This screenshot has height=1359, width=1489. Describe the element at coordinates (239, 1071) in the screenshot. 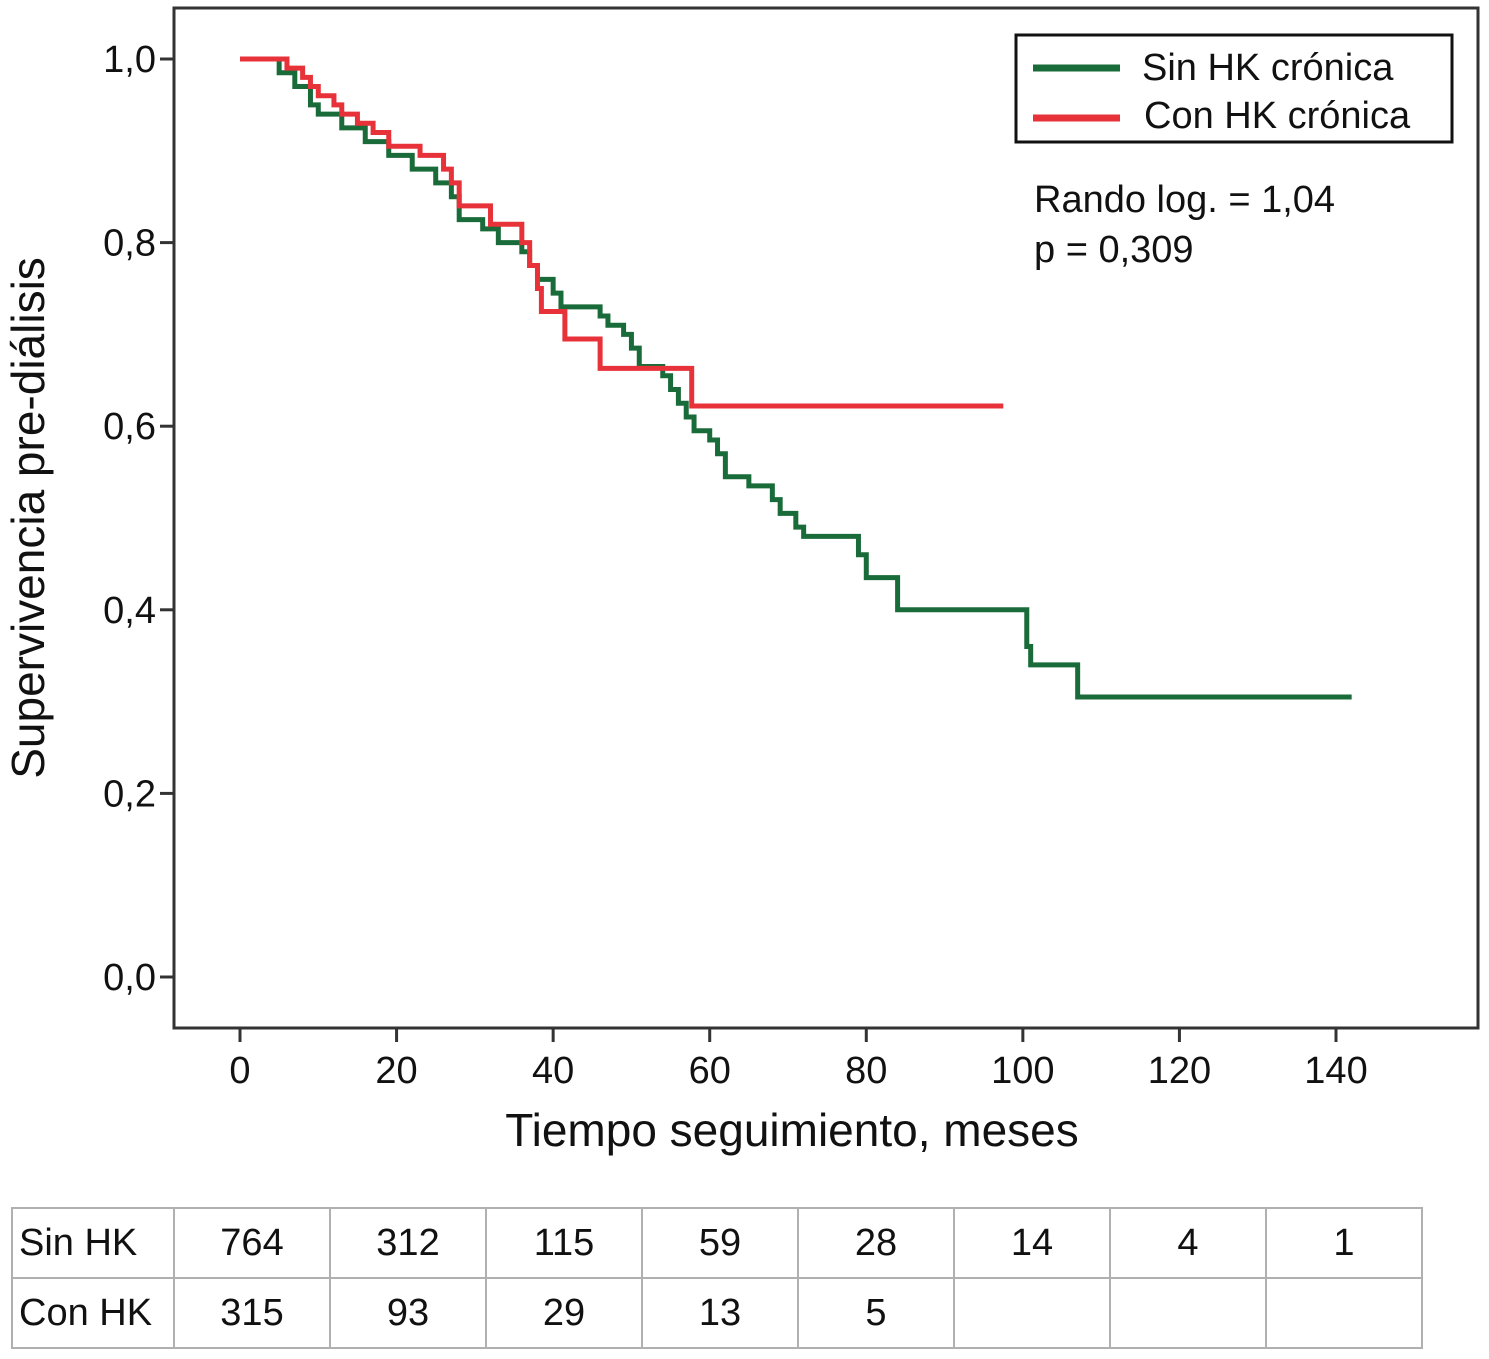

I see `x-tick-label: 0` at that location.